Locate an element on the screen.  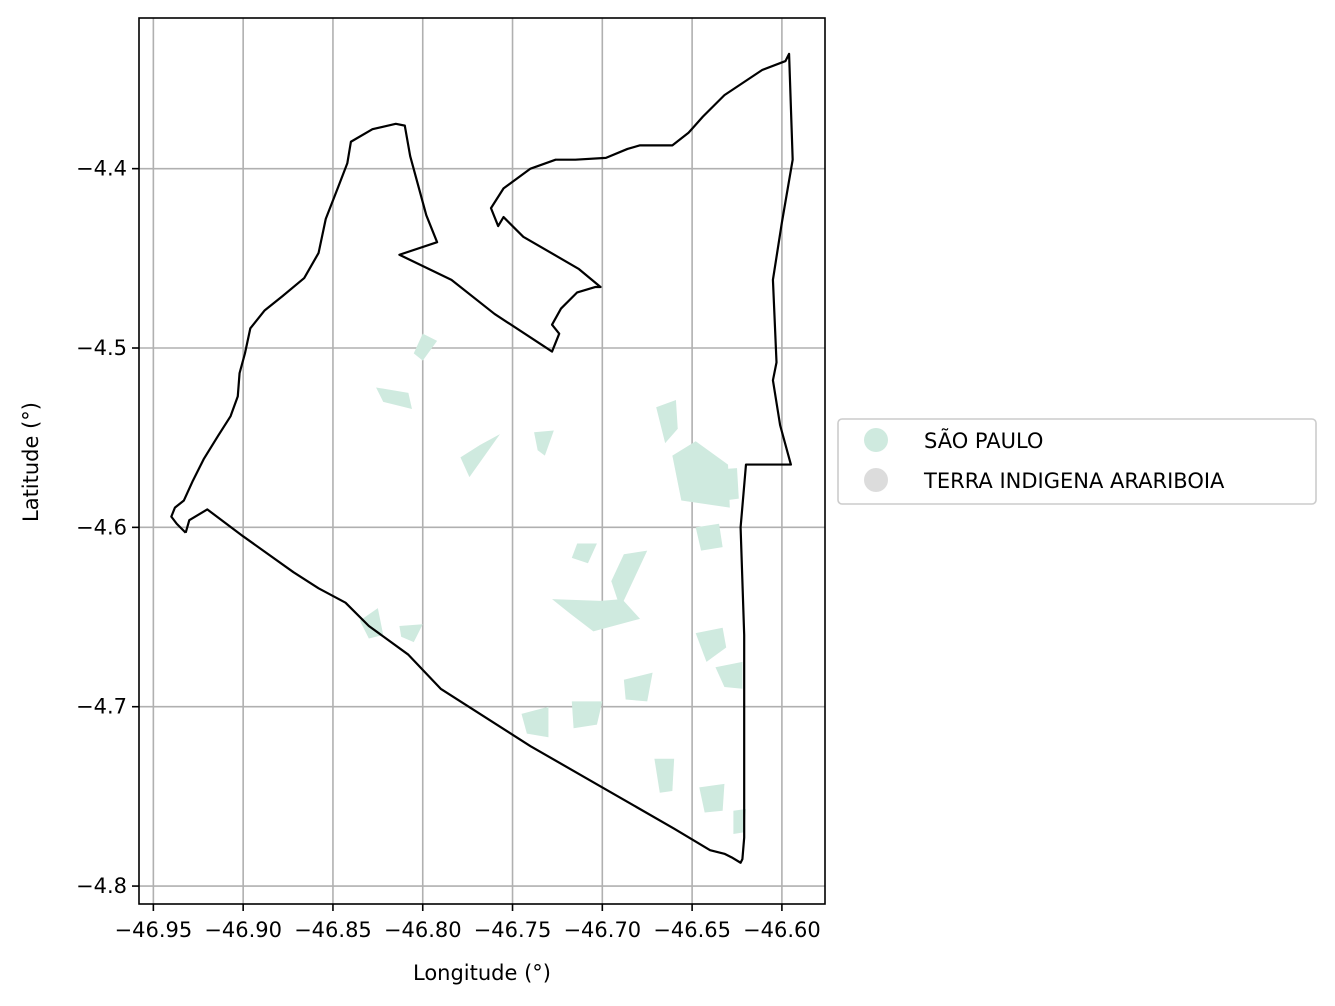
y-tick-label: −4.4 is located at coordinates (101, 169).